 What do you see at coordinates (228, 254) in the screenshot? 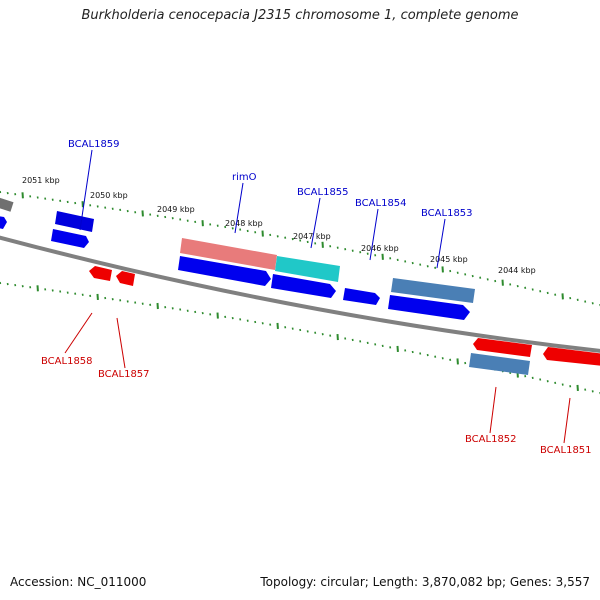
I see `feature-rimo-highlight` at bounding box center [228, 254].